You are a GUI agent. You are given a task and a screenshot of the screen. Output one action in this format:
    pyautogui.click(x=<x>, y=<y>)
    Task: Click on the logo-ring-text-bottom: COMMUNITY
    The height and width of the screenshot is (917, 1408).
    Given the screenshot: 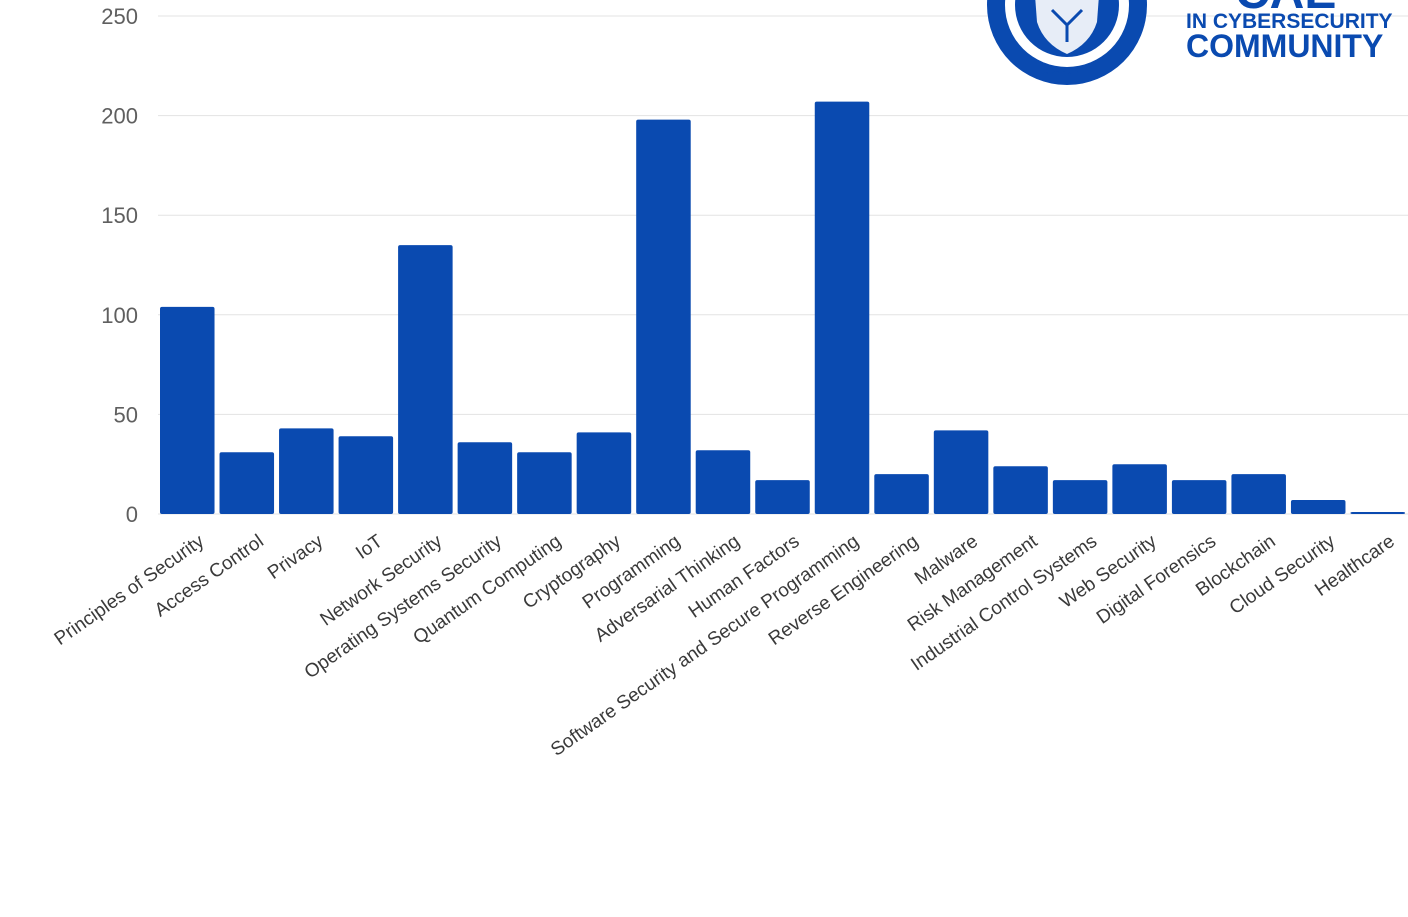 What is the action you would take?
    pyautogui.click(x=1067, y=71)
    